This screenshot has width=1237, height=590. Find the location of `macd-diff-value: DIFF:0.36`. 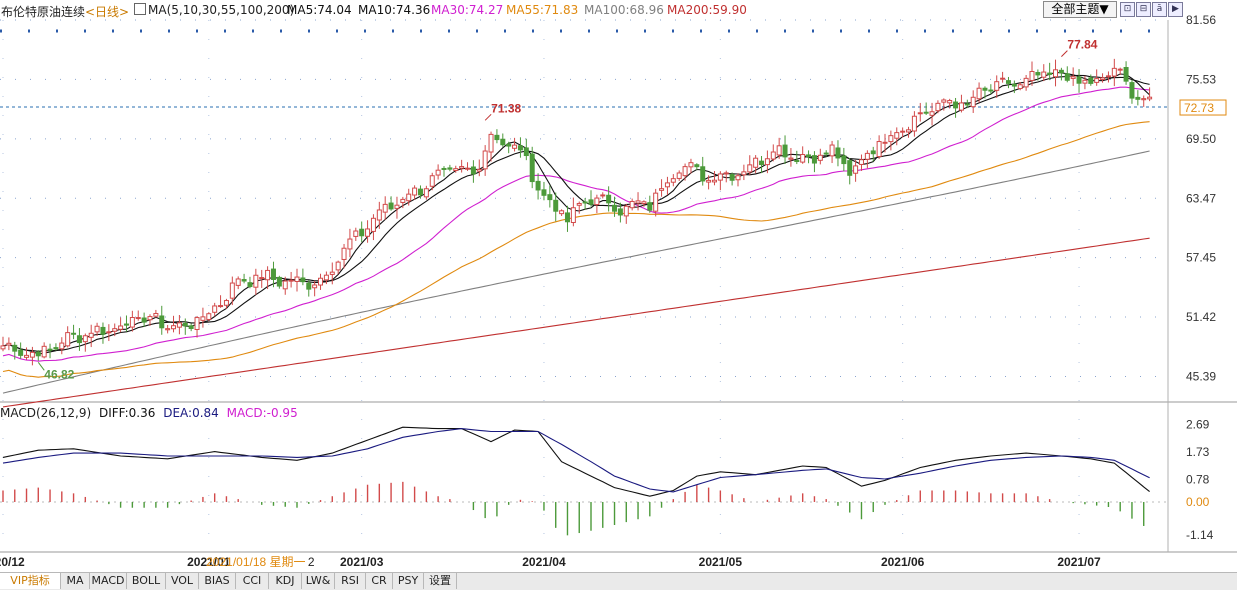

macd-diff-value: DIFF:0.36 is located at coordinates (127, 413).